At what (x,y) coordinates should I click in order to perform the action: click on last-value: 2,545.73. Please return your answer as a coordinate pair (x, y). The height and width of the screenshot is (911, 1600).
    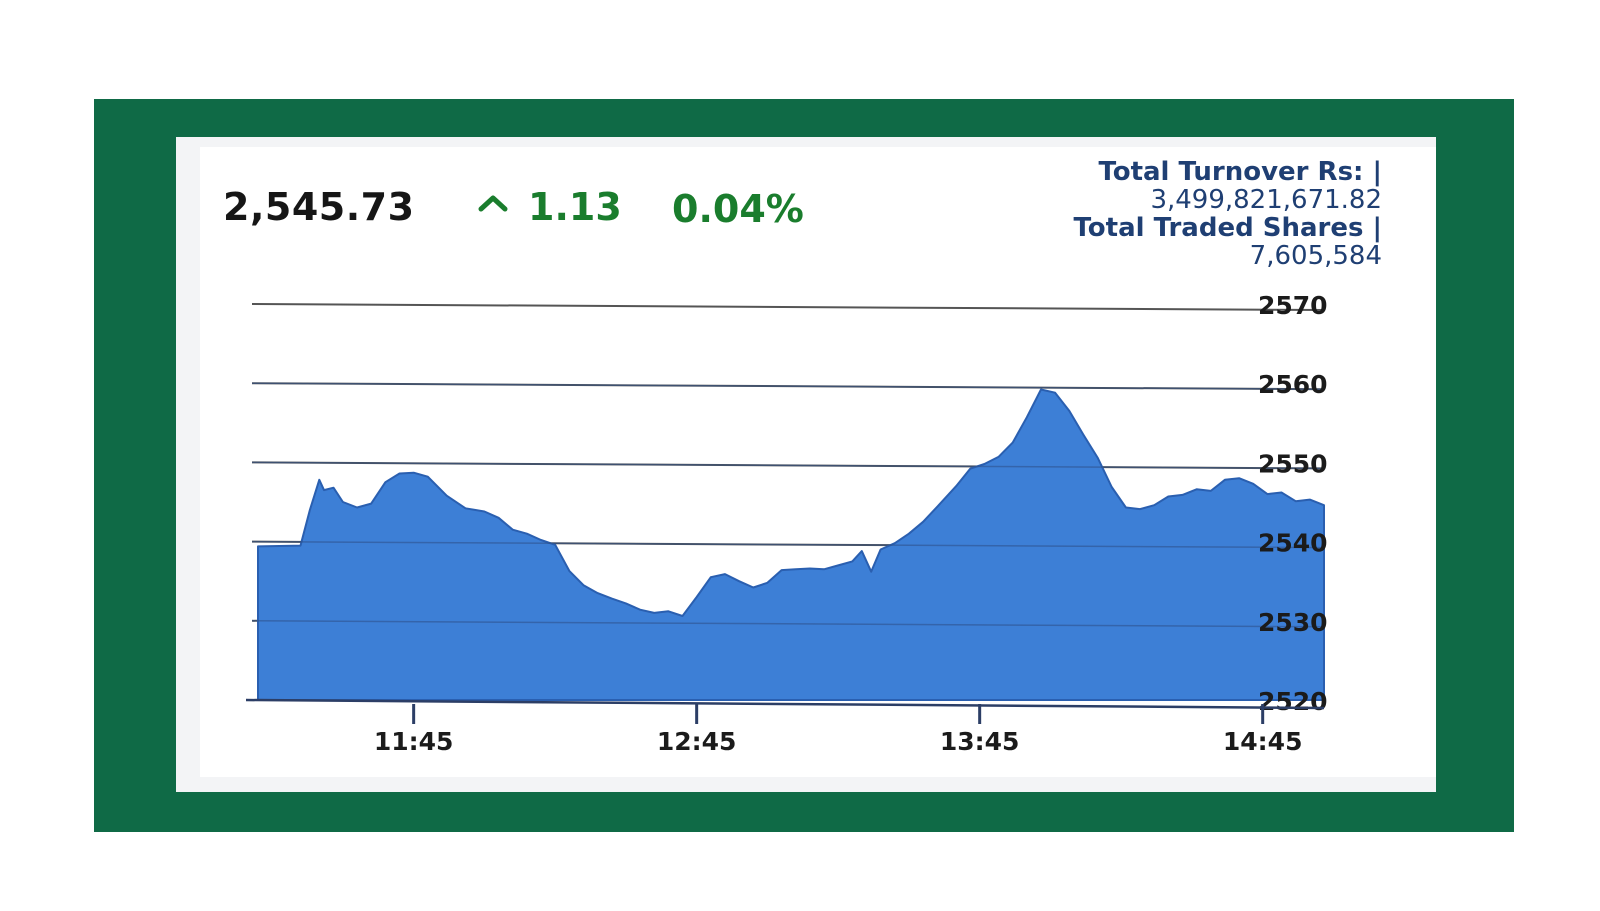
    Looking at the image, I should click on (319, 207).